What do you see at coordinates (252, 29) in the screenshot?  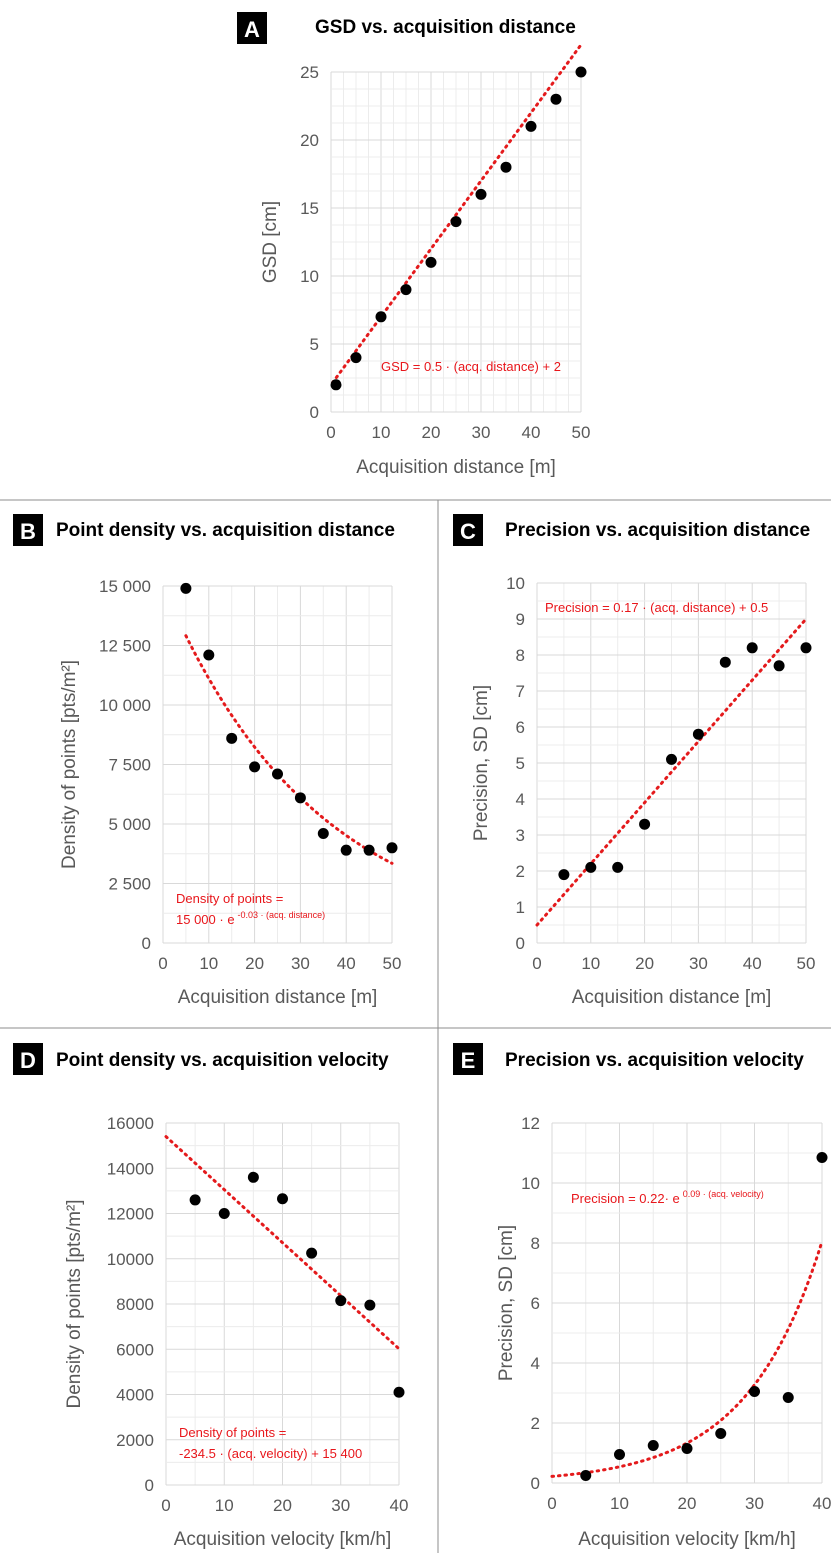 I see `panel-a-badge-letter: A` at bounding box center [252, 29].